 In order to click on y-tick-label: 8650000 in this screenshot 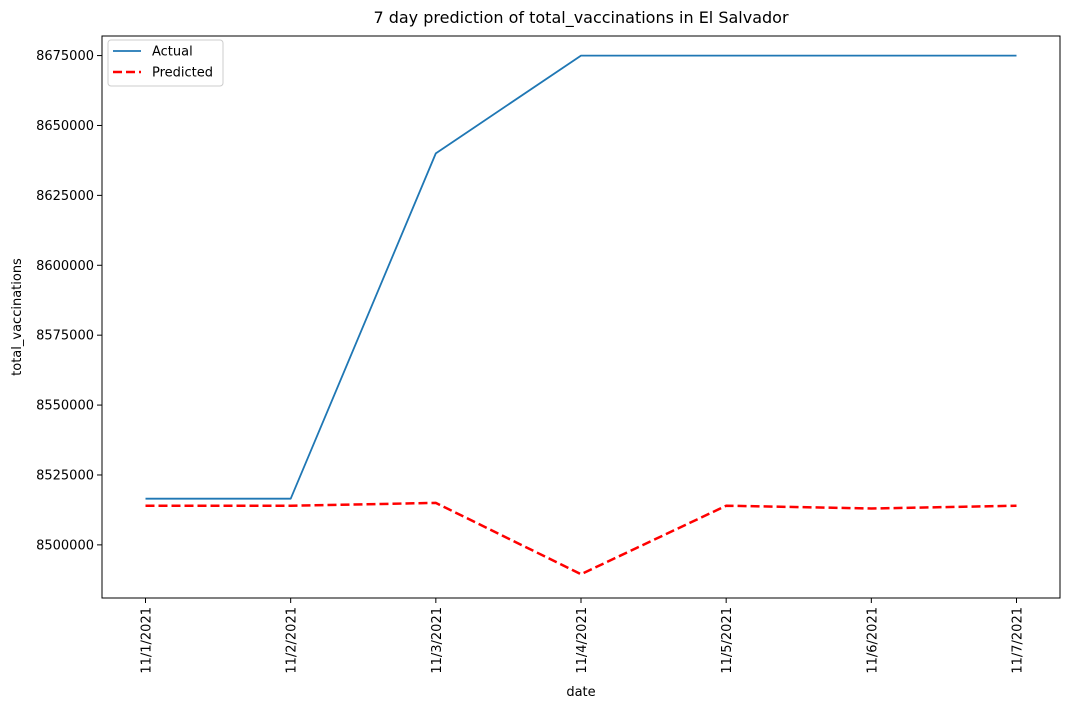, I will do `click(65, 126)`.